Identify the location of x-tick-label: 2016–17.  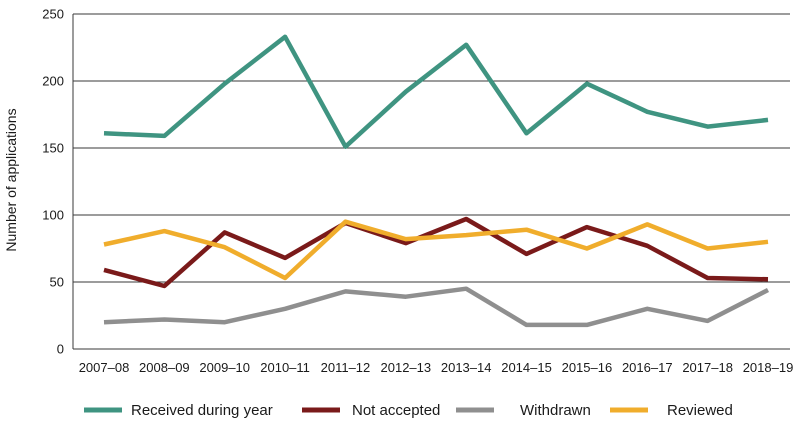
(647, 367).